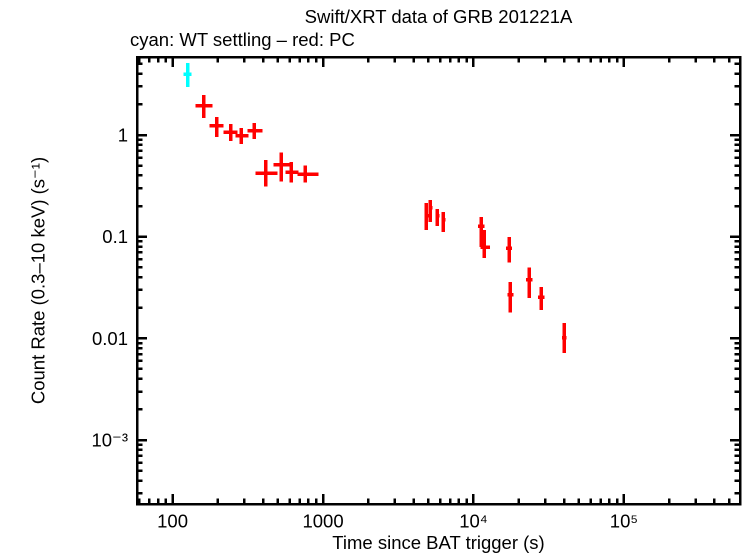  I want to click on x-tick-label: 100, so click(172, 521).